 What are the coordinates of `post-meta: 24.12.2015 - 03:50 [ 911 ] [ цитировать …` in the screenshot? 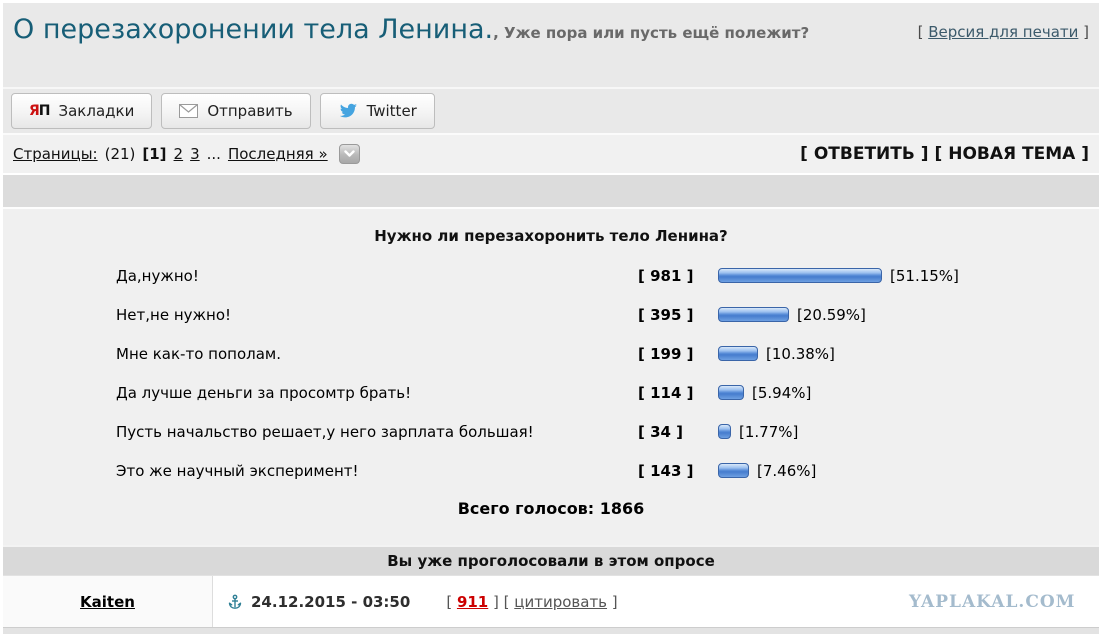 It's located at (561, 601).